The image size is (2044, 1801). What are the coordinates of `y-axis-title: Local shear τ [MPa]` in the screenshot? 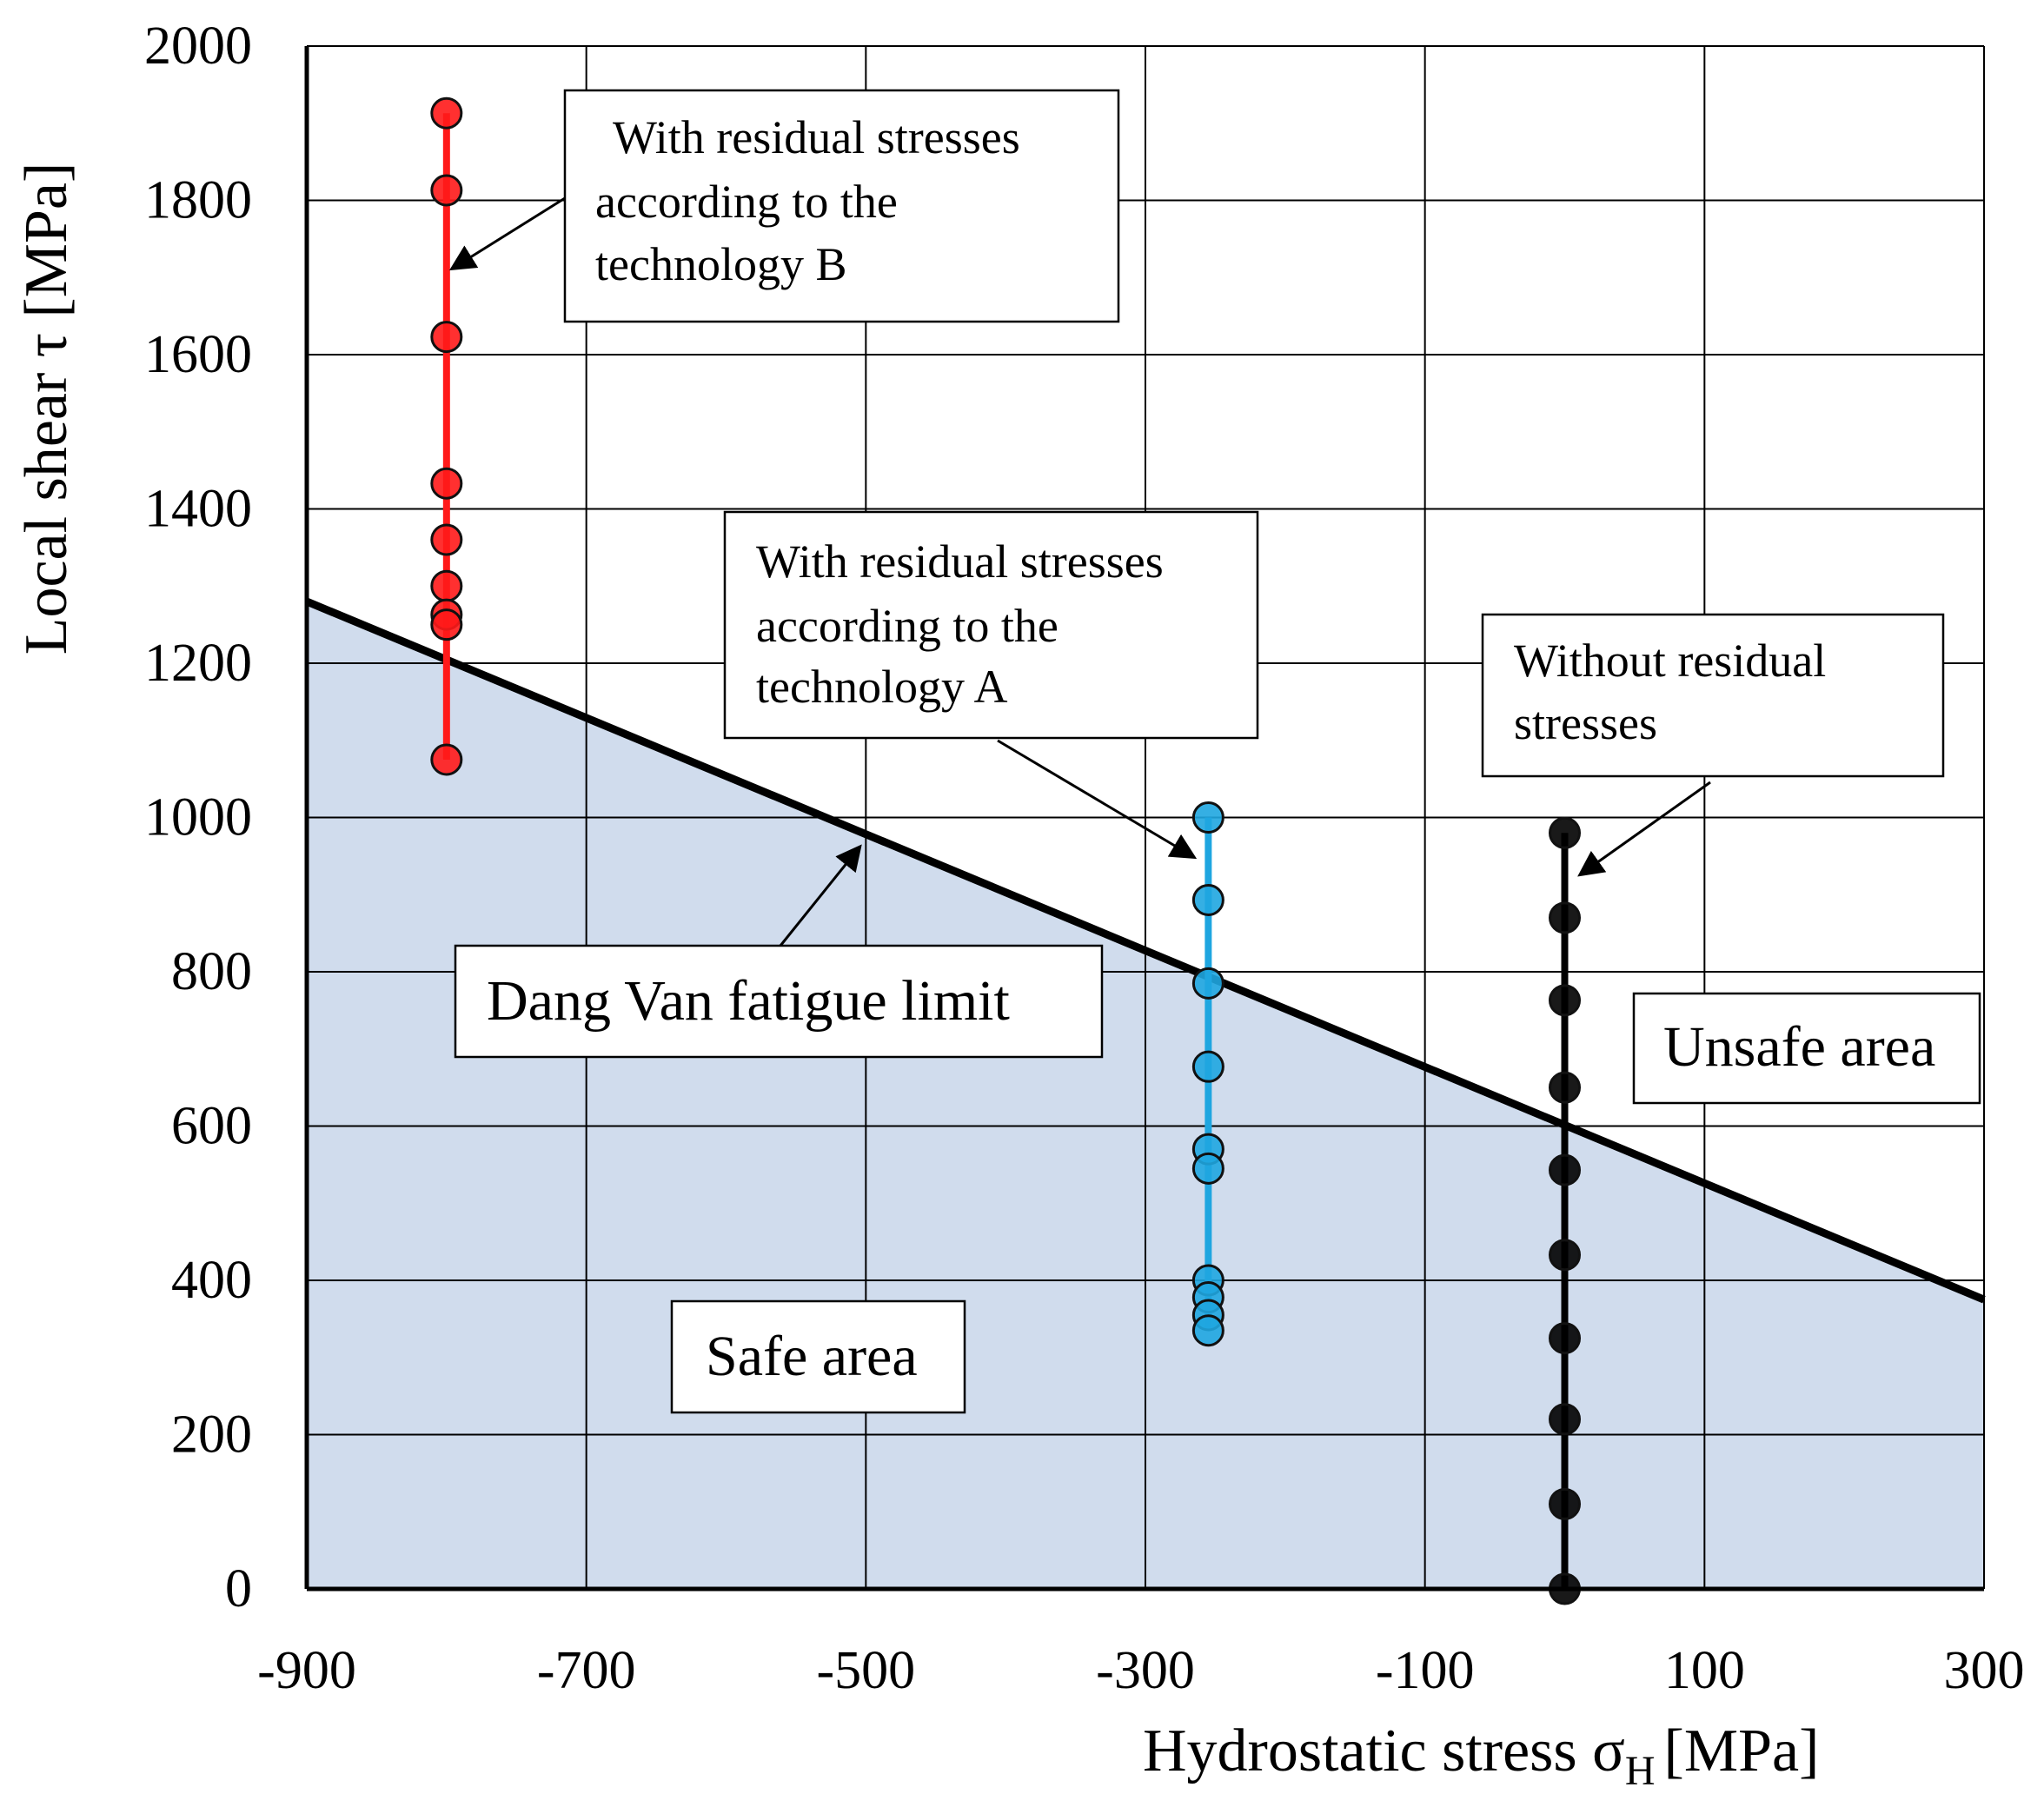 It's located at (46, 409).